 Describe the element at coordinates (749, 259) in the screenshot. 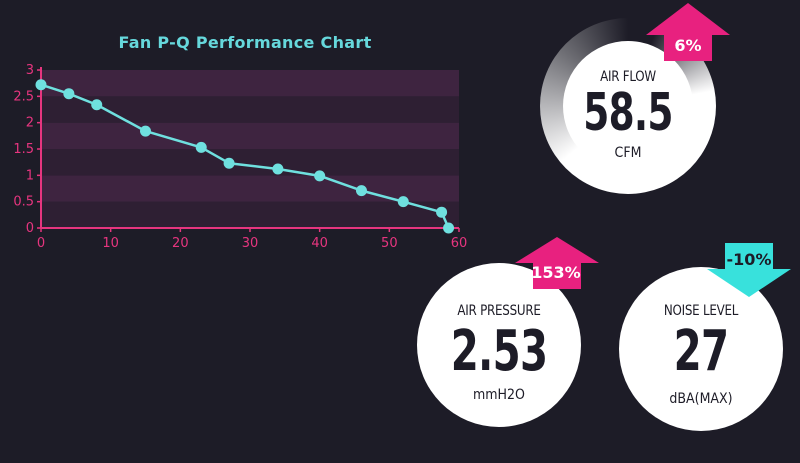

I see `noise-level-change: -10%` at that location.